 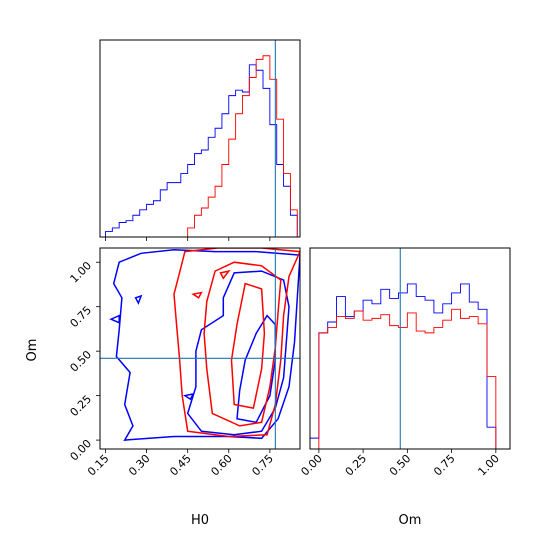 What do you see at coordinates (410, 520) in the screenshot?
I see `om-axis-label-x: Om` at bounding box center [410, 520].